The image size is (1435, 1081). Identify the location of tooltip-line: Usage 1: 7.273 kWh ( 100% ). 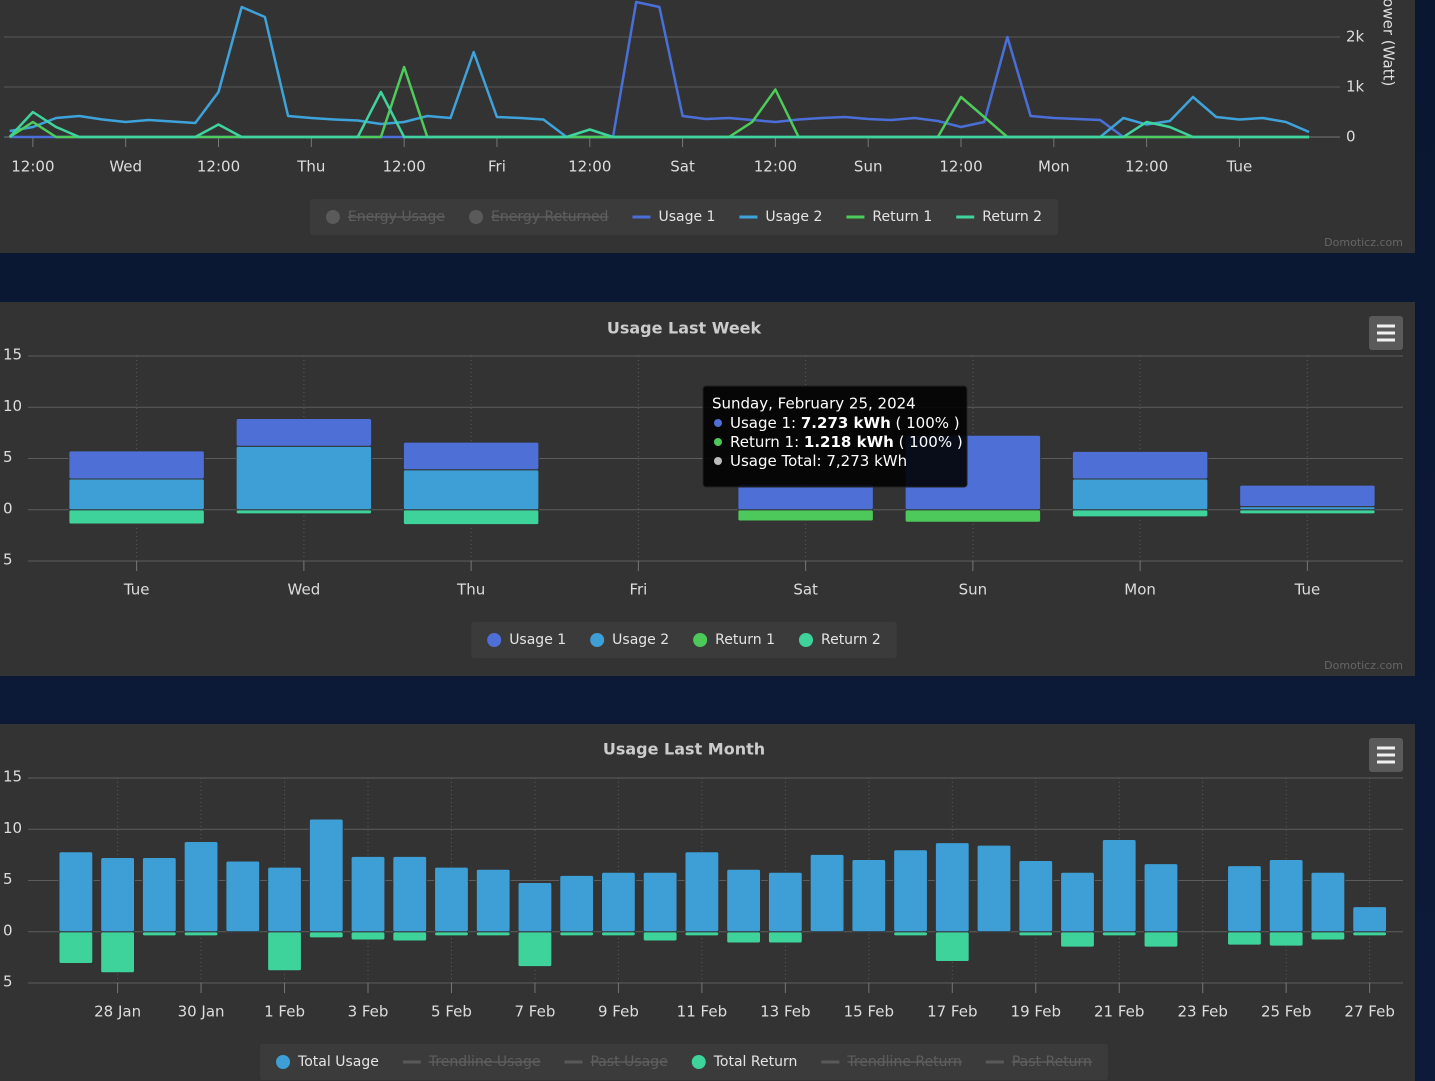
(845, 423).